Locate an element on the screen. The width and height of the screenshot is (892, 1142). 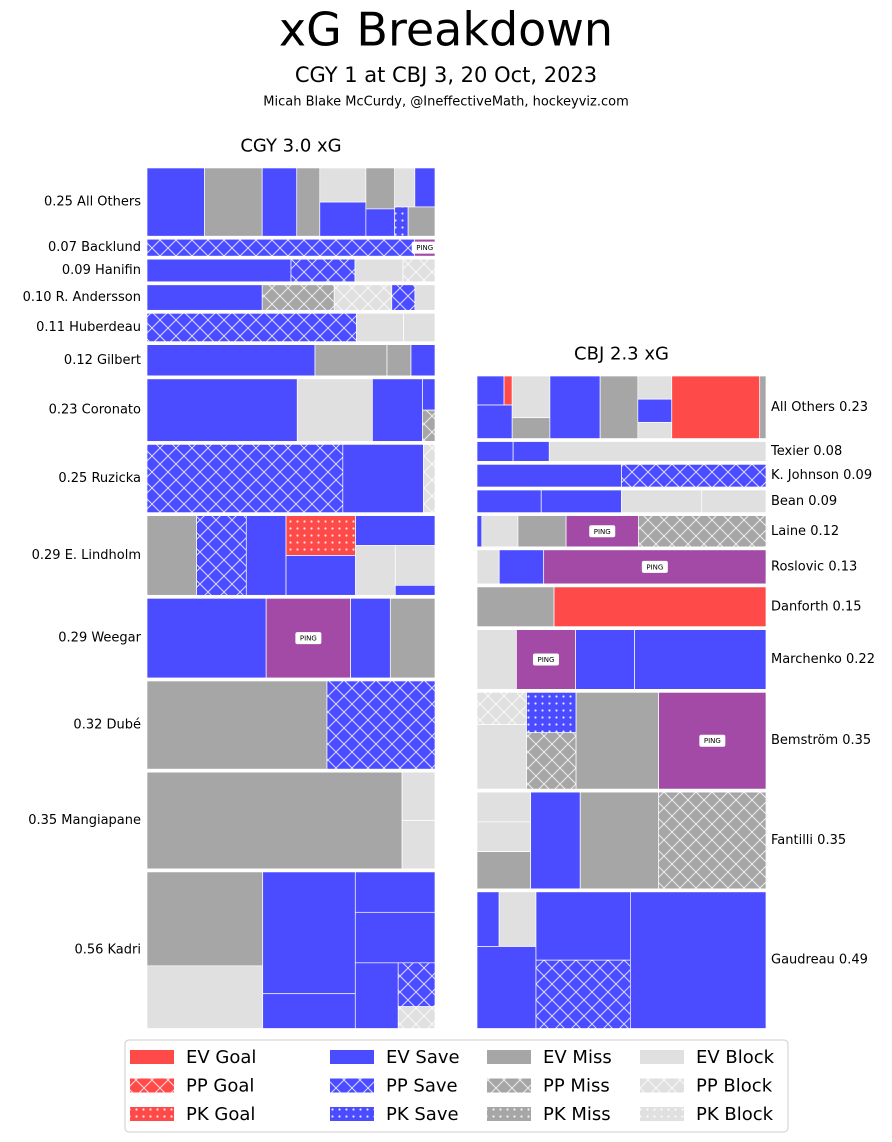
player-label: Fantilli 0.35 is located at coordinates (808, 840).